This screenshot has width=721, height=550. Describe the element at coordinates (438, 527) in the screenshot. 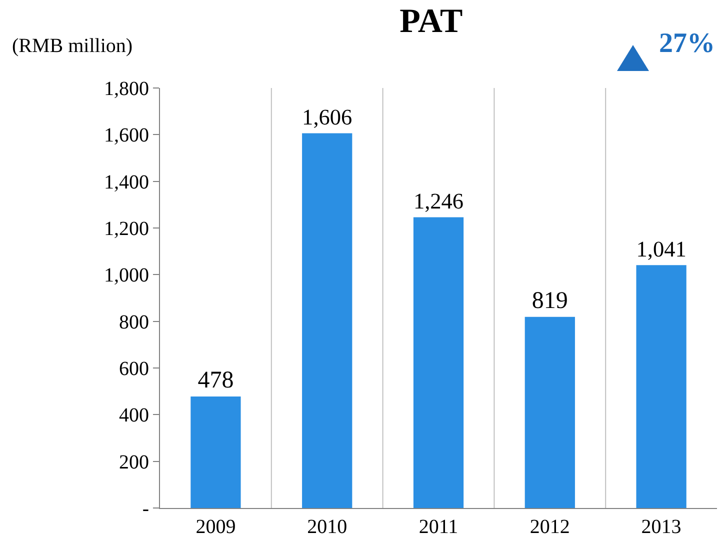

I see `x-tick-label: 2011` at that location.